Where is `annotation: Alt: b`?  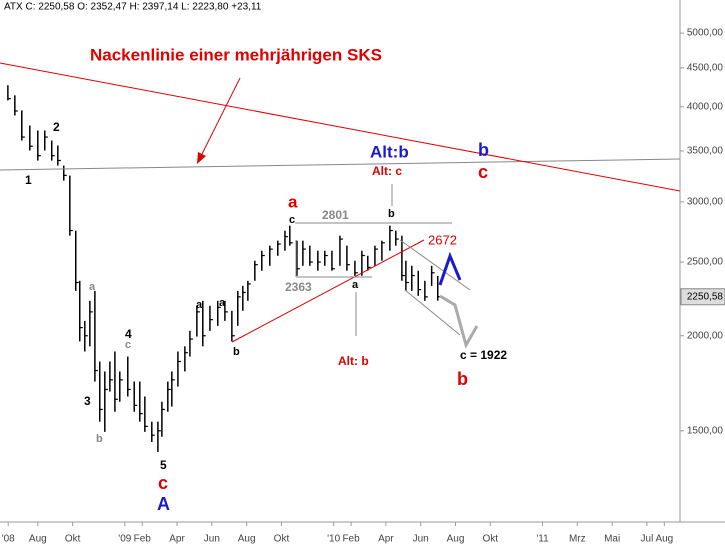 annotation: Alt: b is located at coordinates (353, 361).